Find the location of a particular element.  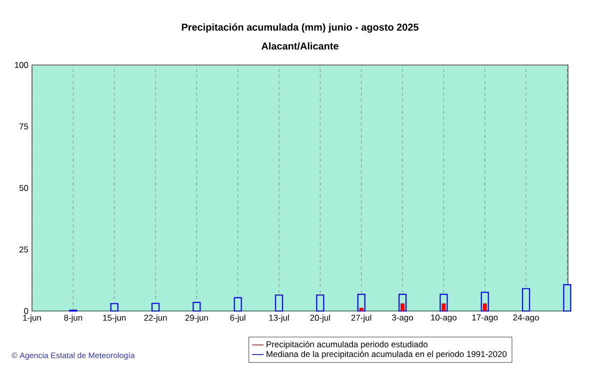

x-tick-label: 1-jun is located at coordinates (32, 318).